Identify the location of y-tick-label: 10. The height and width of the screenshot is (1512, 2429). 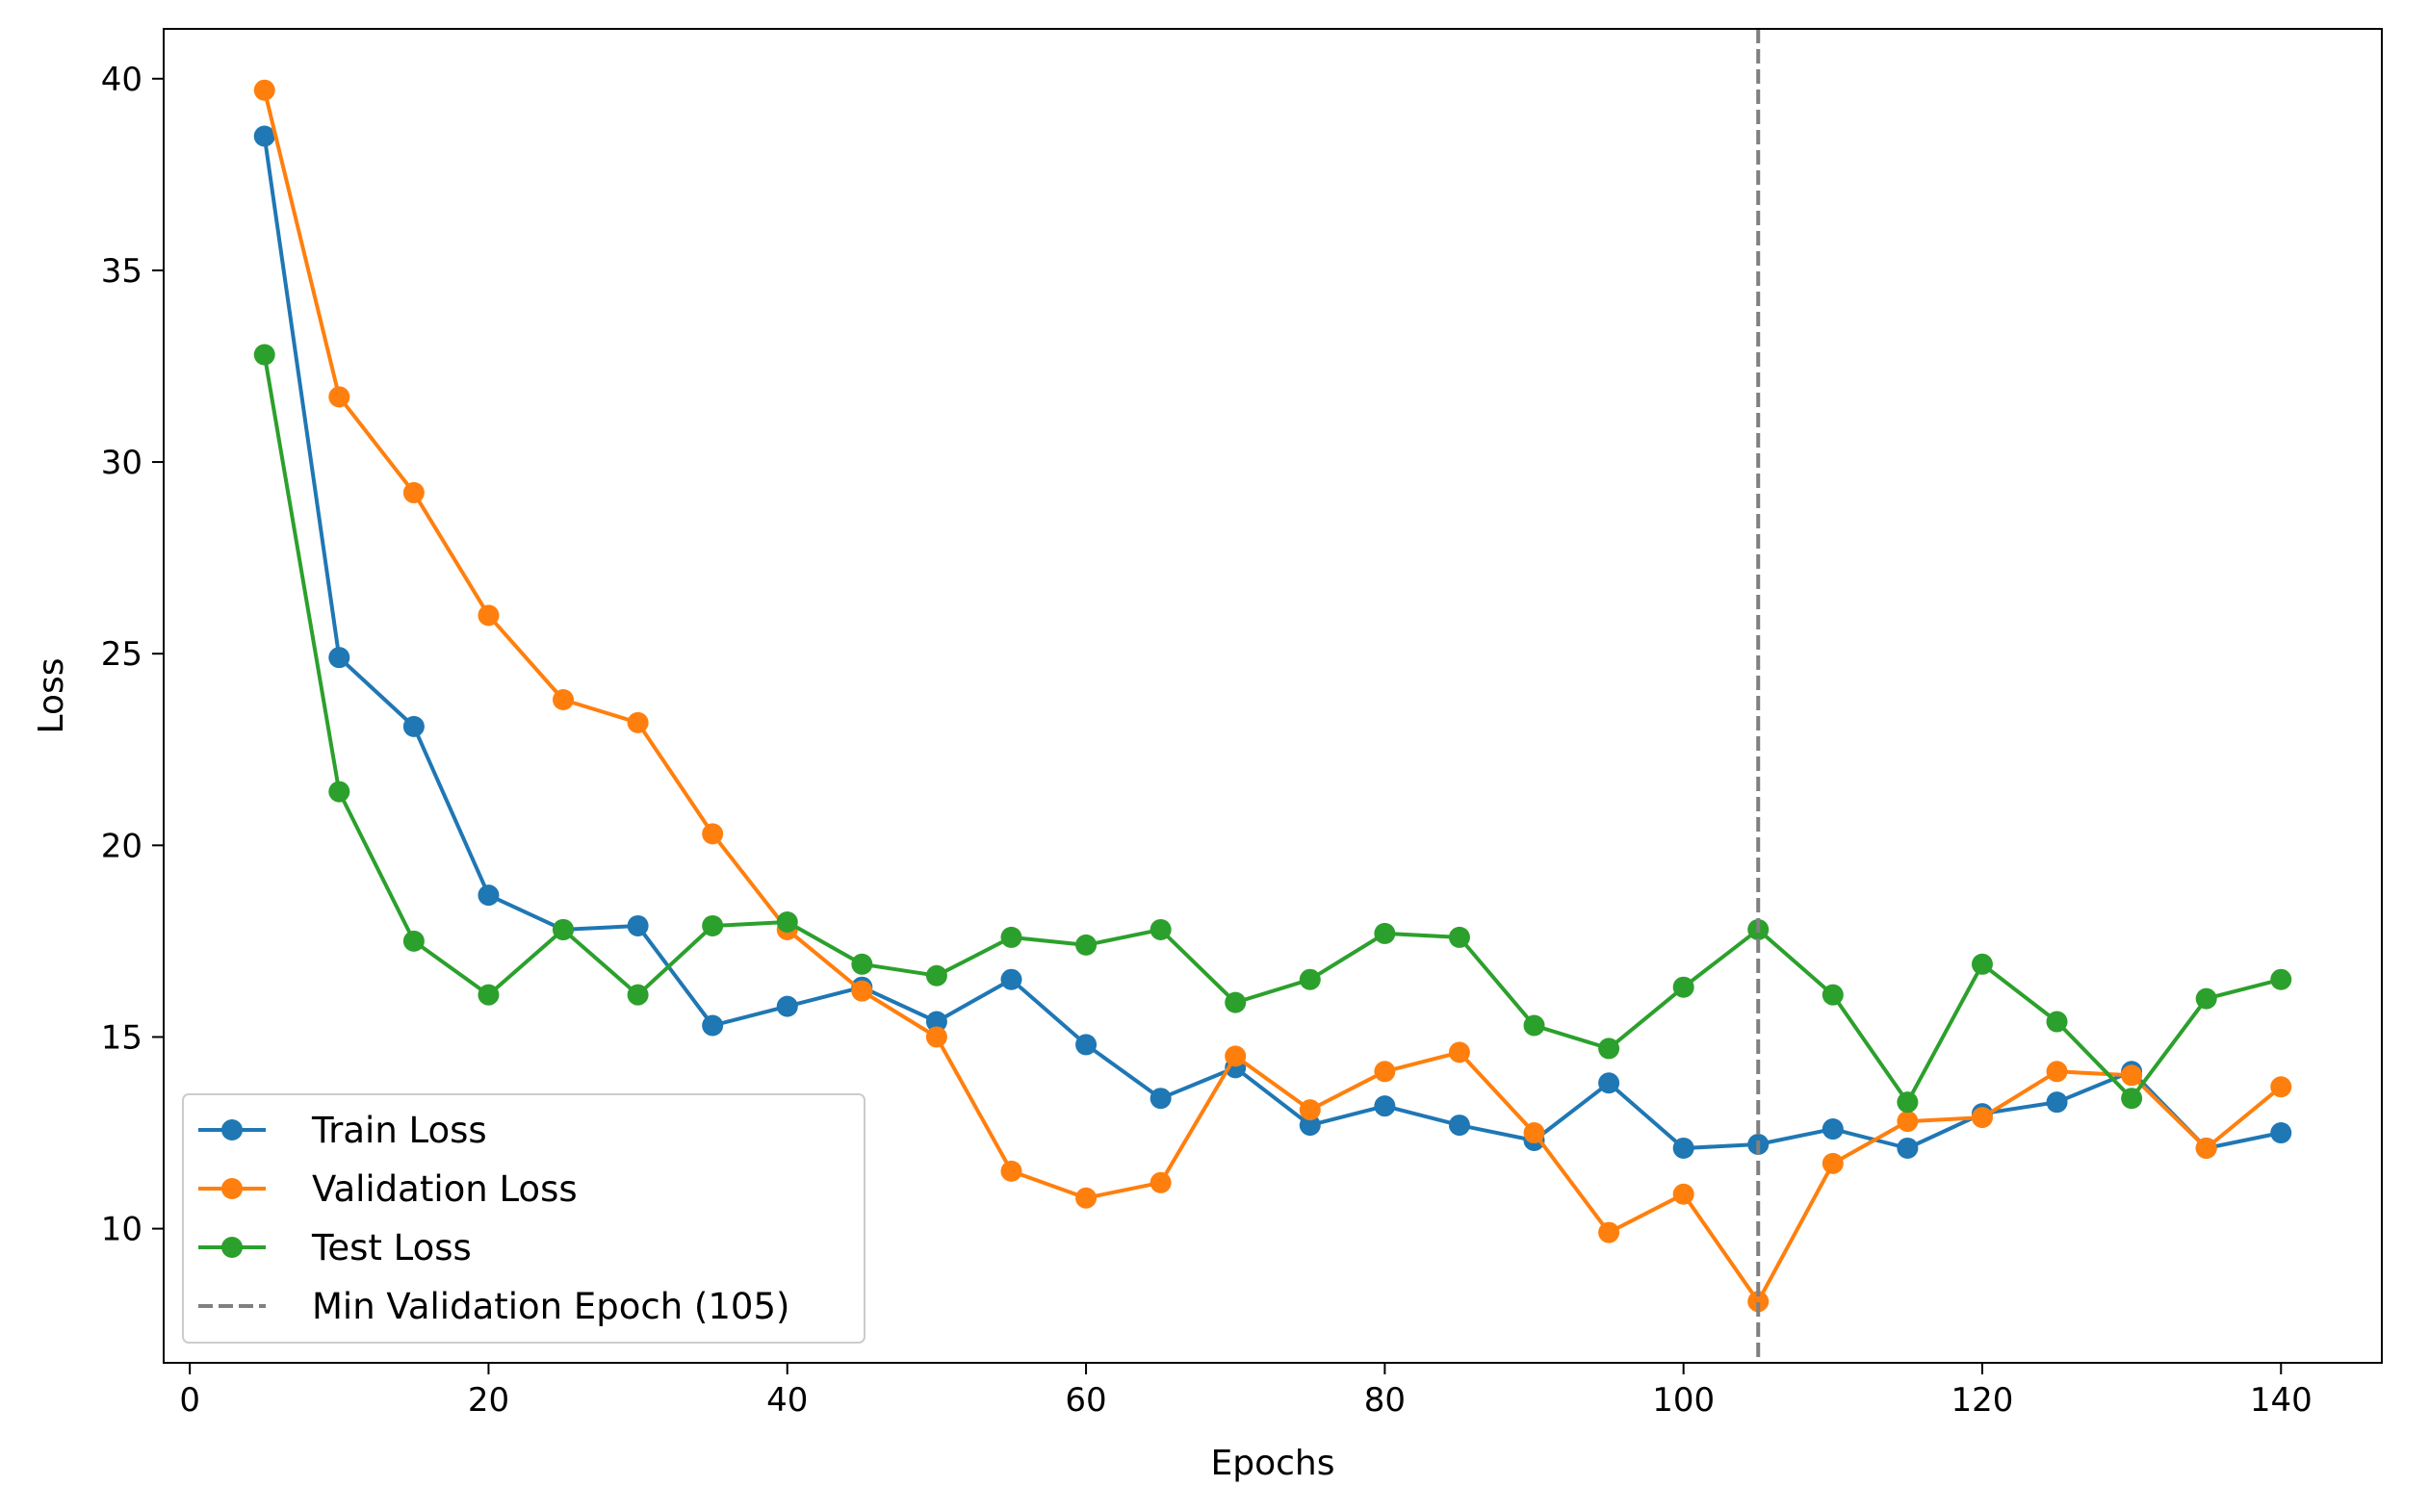
(121, 1230).